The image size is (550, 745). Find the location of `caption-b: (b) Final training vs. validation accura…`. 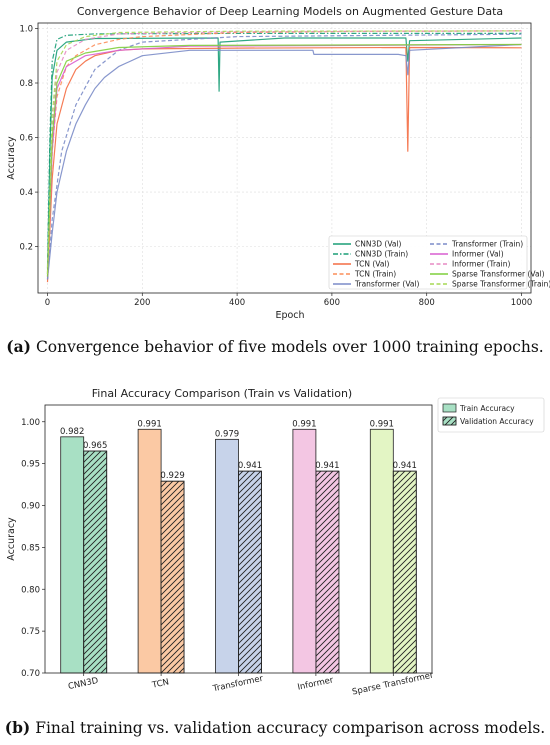

caption-b: (b) Final training vs. validation accura… is located at coordinates (275, 727).